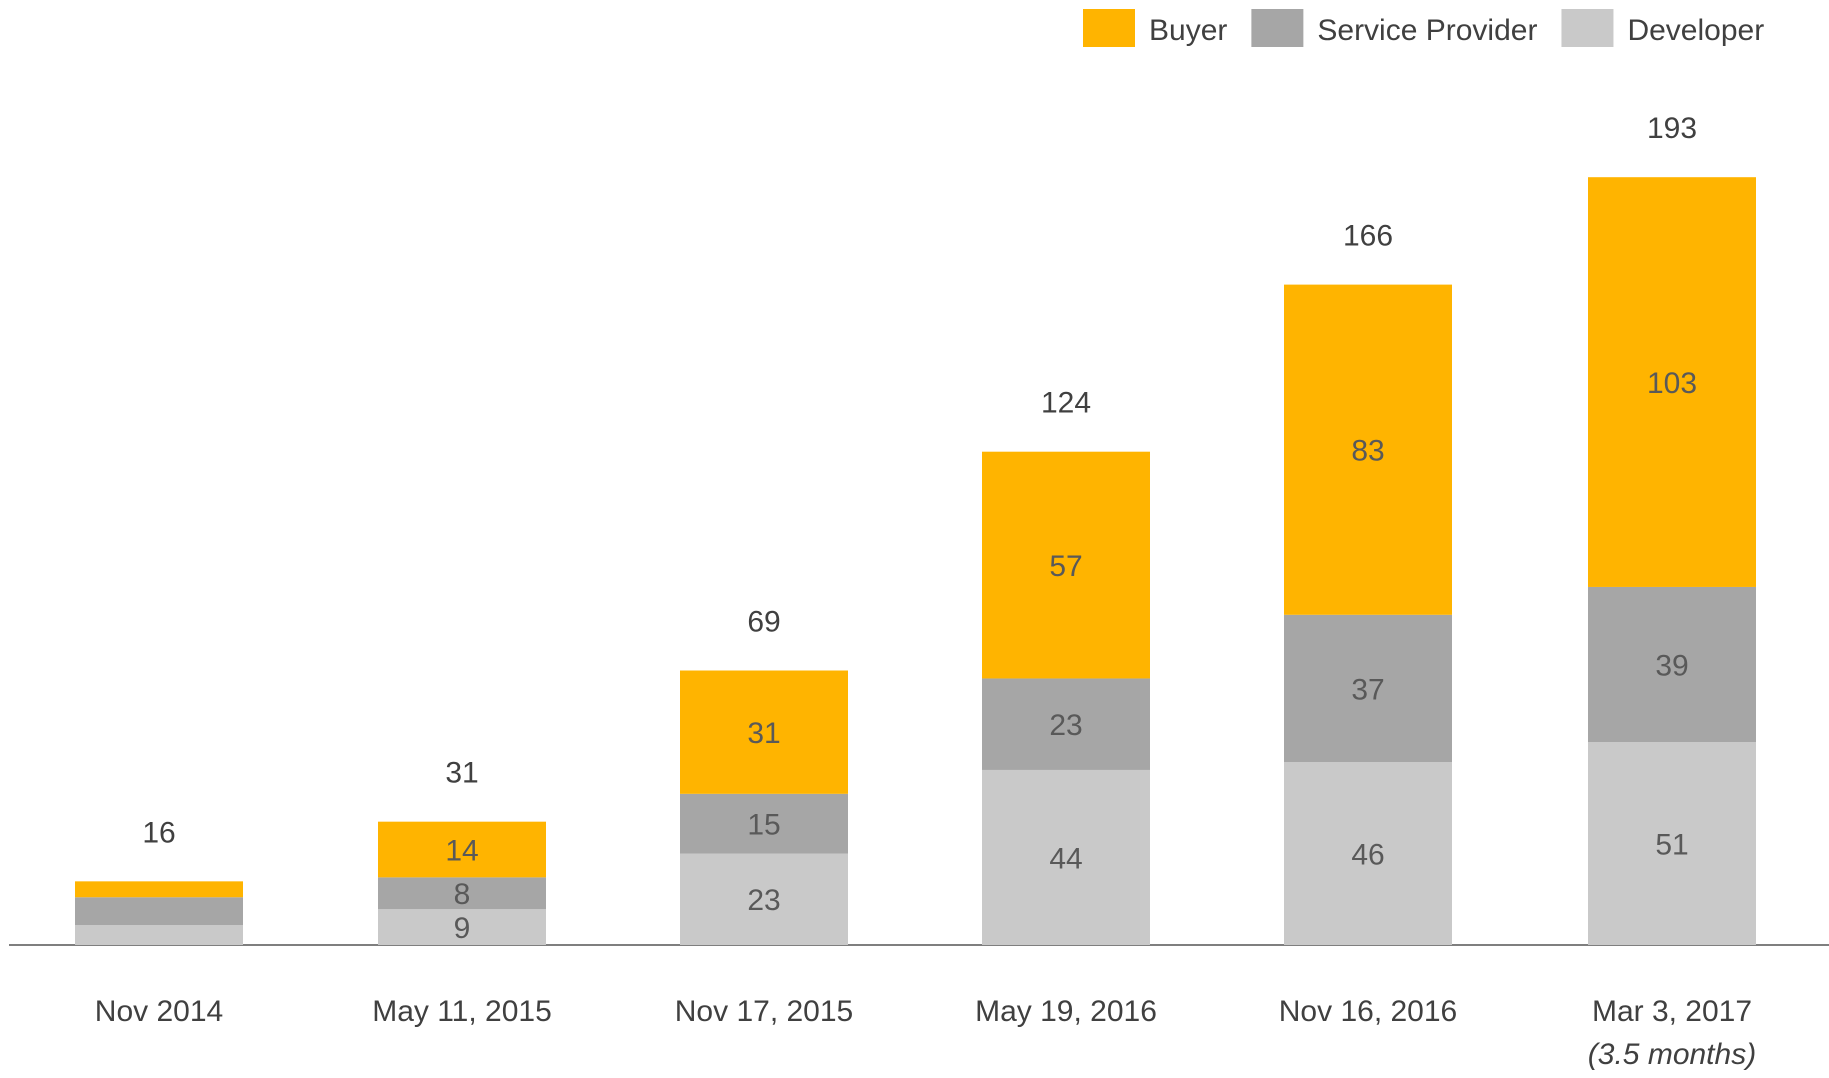  Describe the element at coordinates (158, 832) in the screenshot. I see `total-label: 16` at that location.